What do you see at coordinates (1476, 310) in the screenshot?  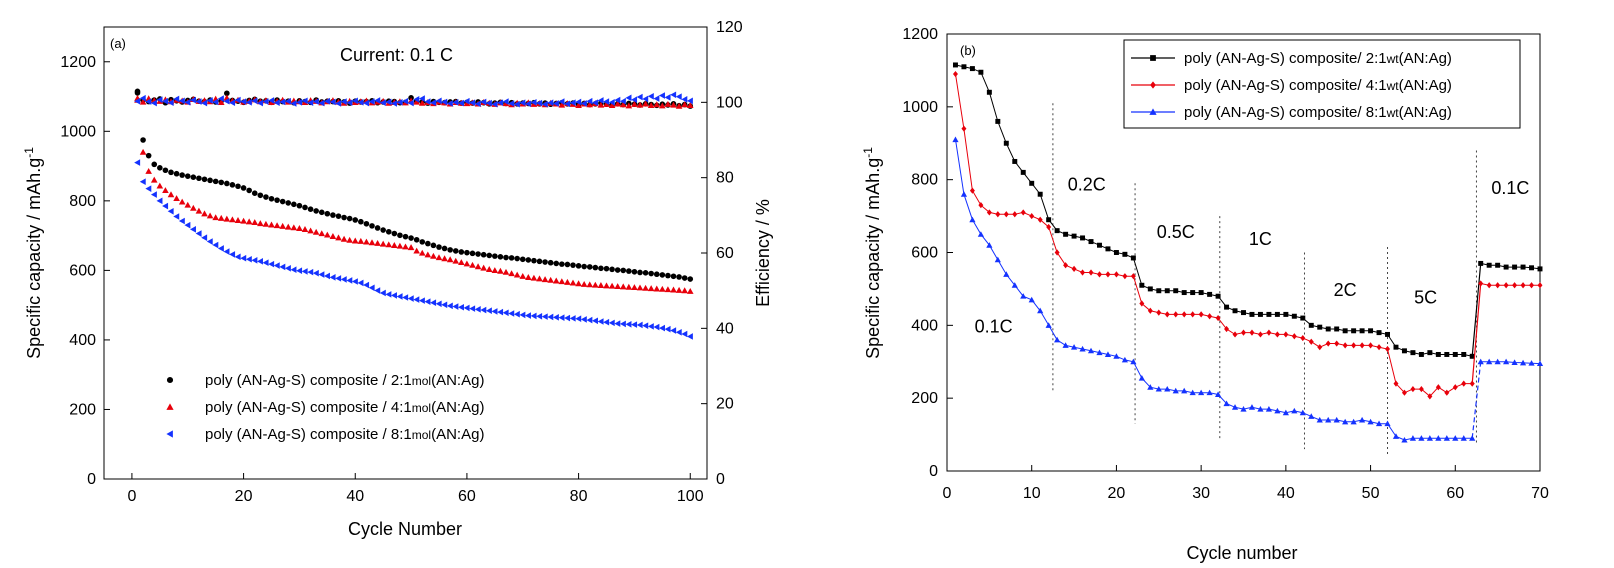 I see `series-jump-2:1` at bounding box center [1476, 310].